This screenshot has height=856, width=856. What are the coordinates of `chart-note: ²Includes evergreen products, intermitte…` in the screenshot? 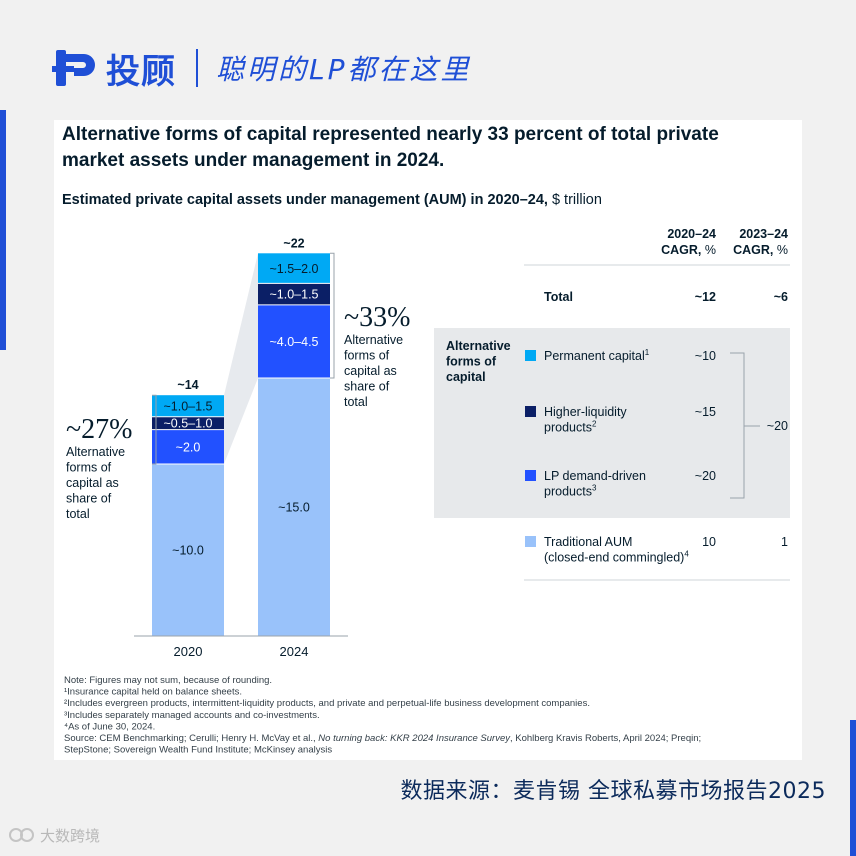 It's located at (327, 703).